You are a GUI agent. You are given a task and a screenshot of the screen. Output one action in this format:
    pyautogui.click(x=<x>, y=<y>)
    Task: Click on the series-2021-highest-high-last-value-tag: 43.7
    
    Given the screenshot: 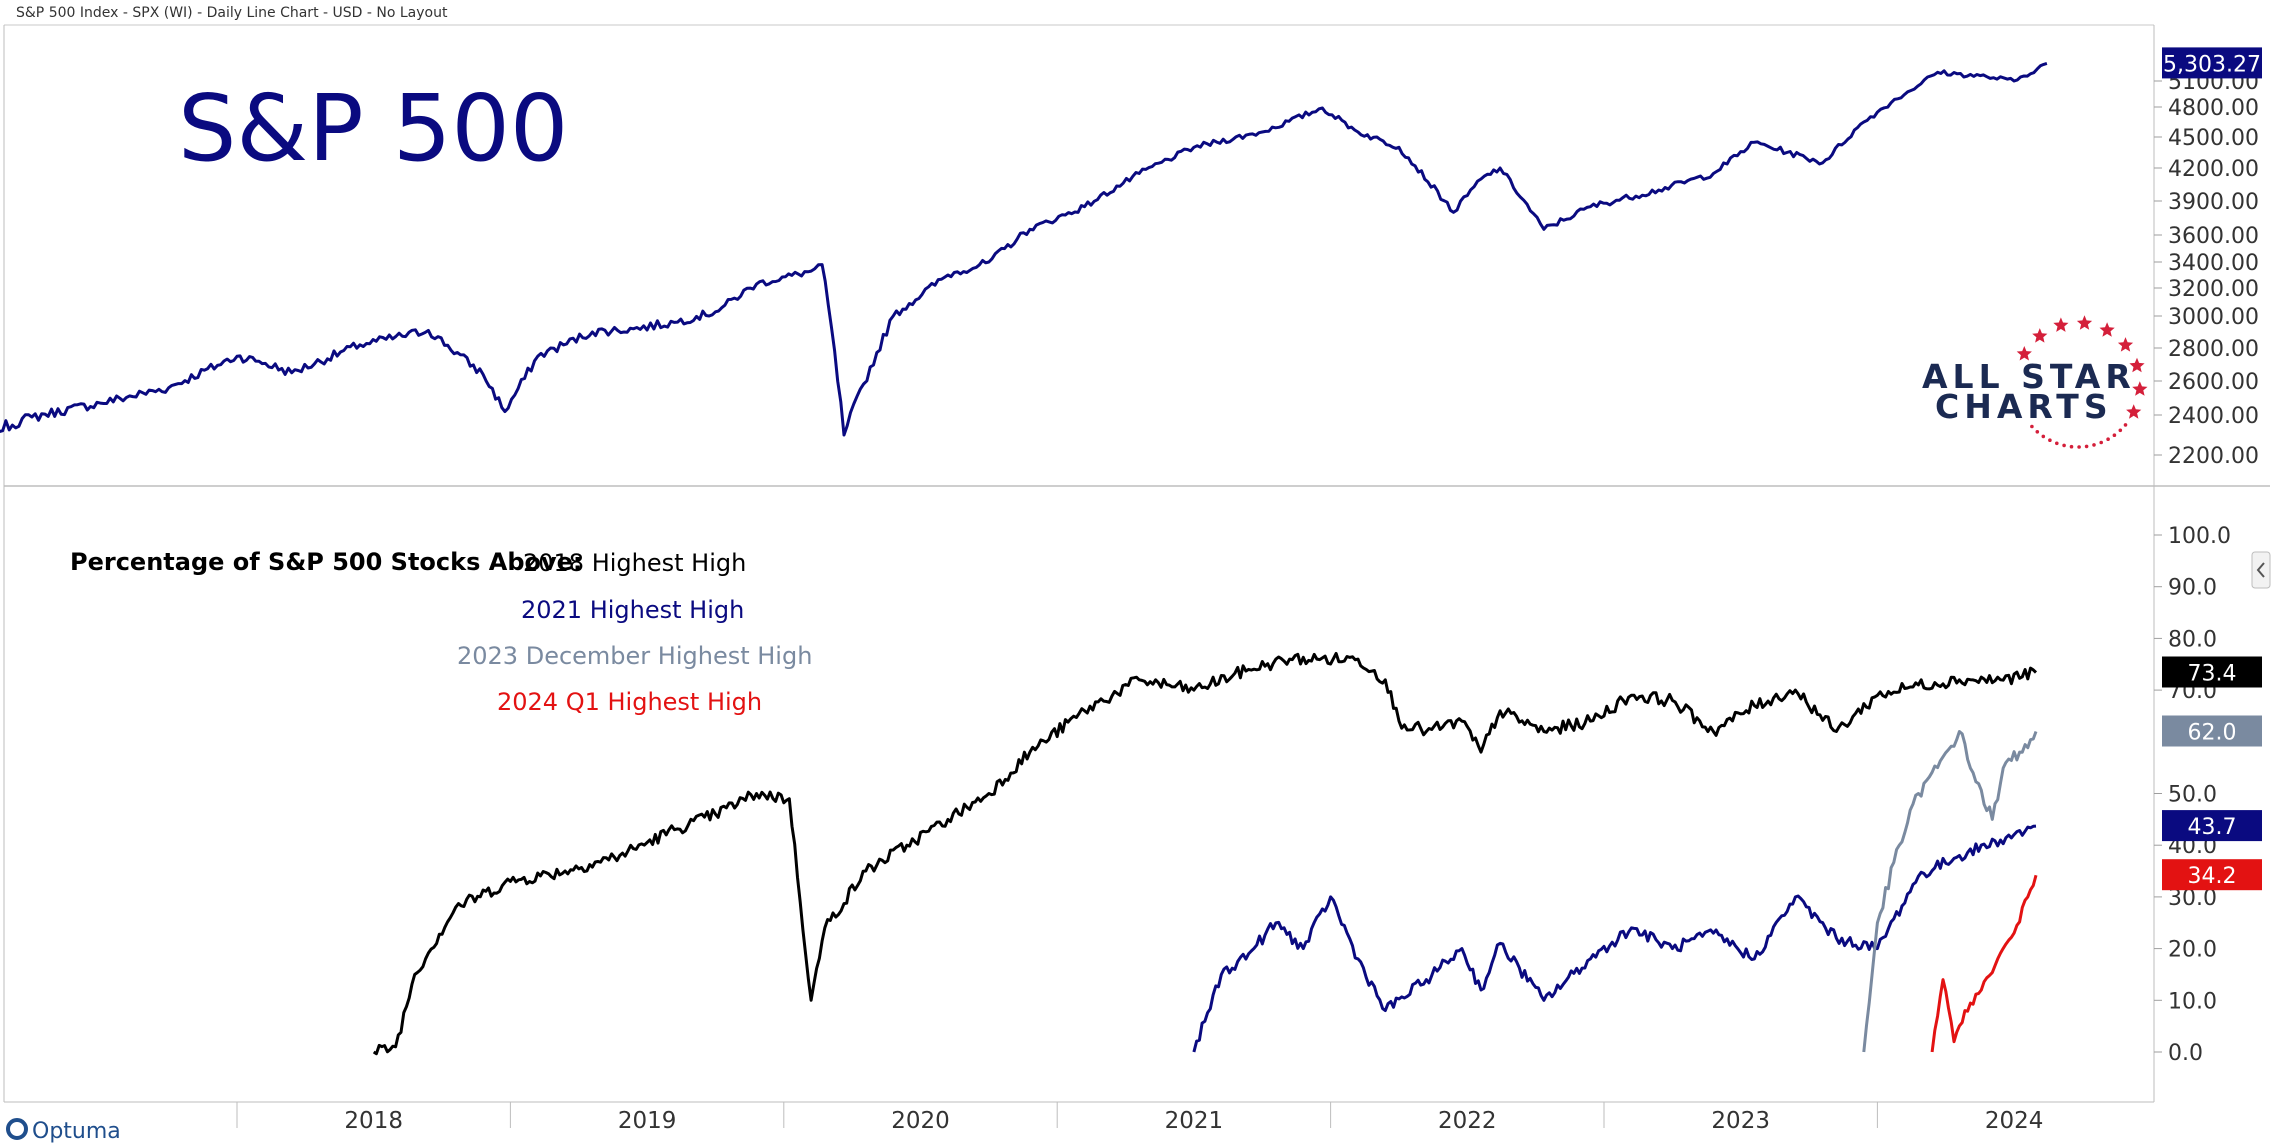 What is the action you would take?
    pyautogui.click(x=2212, y=827)
    